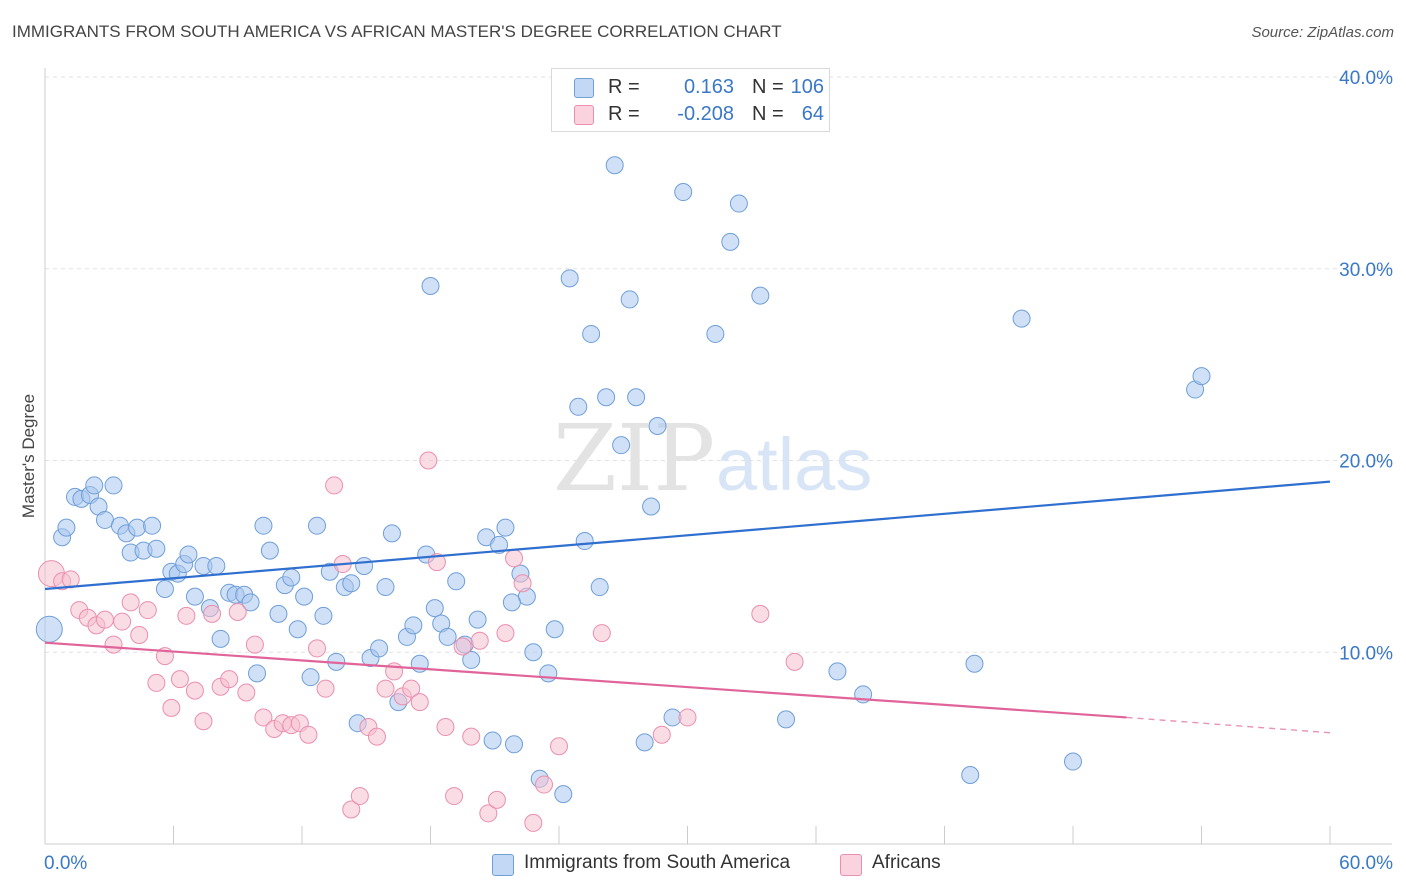 Image resolution: width=1406 pixels, height=892 pixels. I want to click on legend-r-value: 0.163, so click(708, 87).